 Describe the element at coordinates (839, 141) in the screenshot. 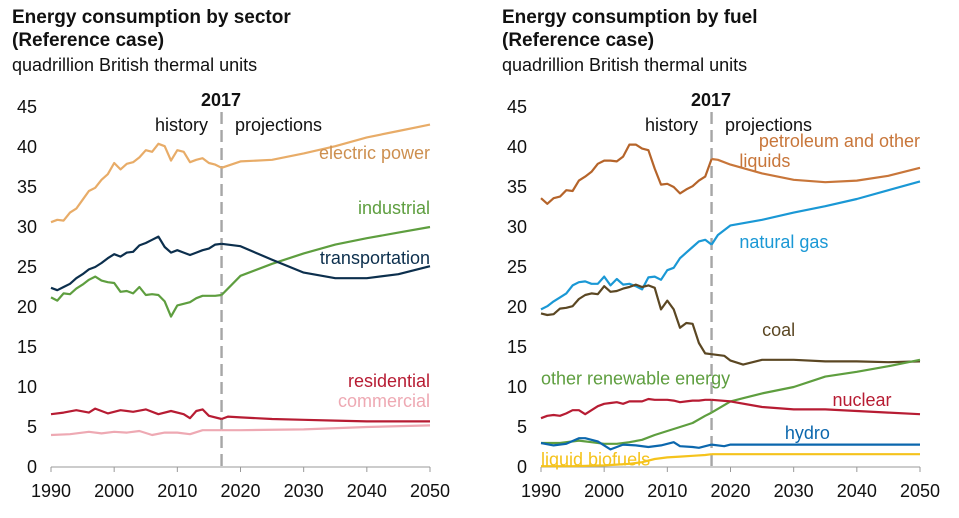

I see `series-label: petroleum and other` at that location.